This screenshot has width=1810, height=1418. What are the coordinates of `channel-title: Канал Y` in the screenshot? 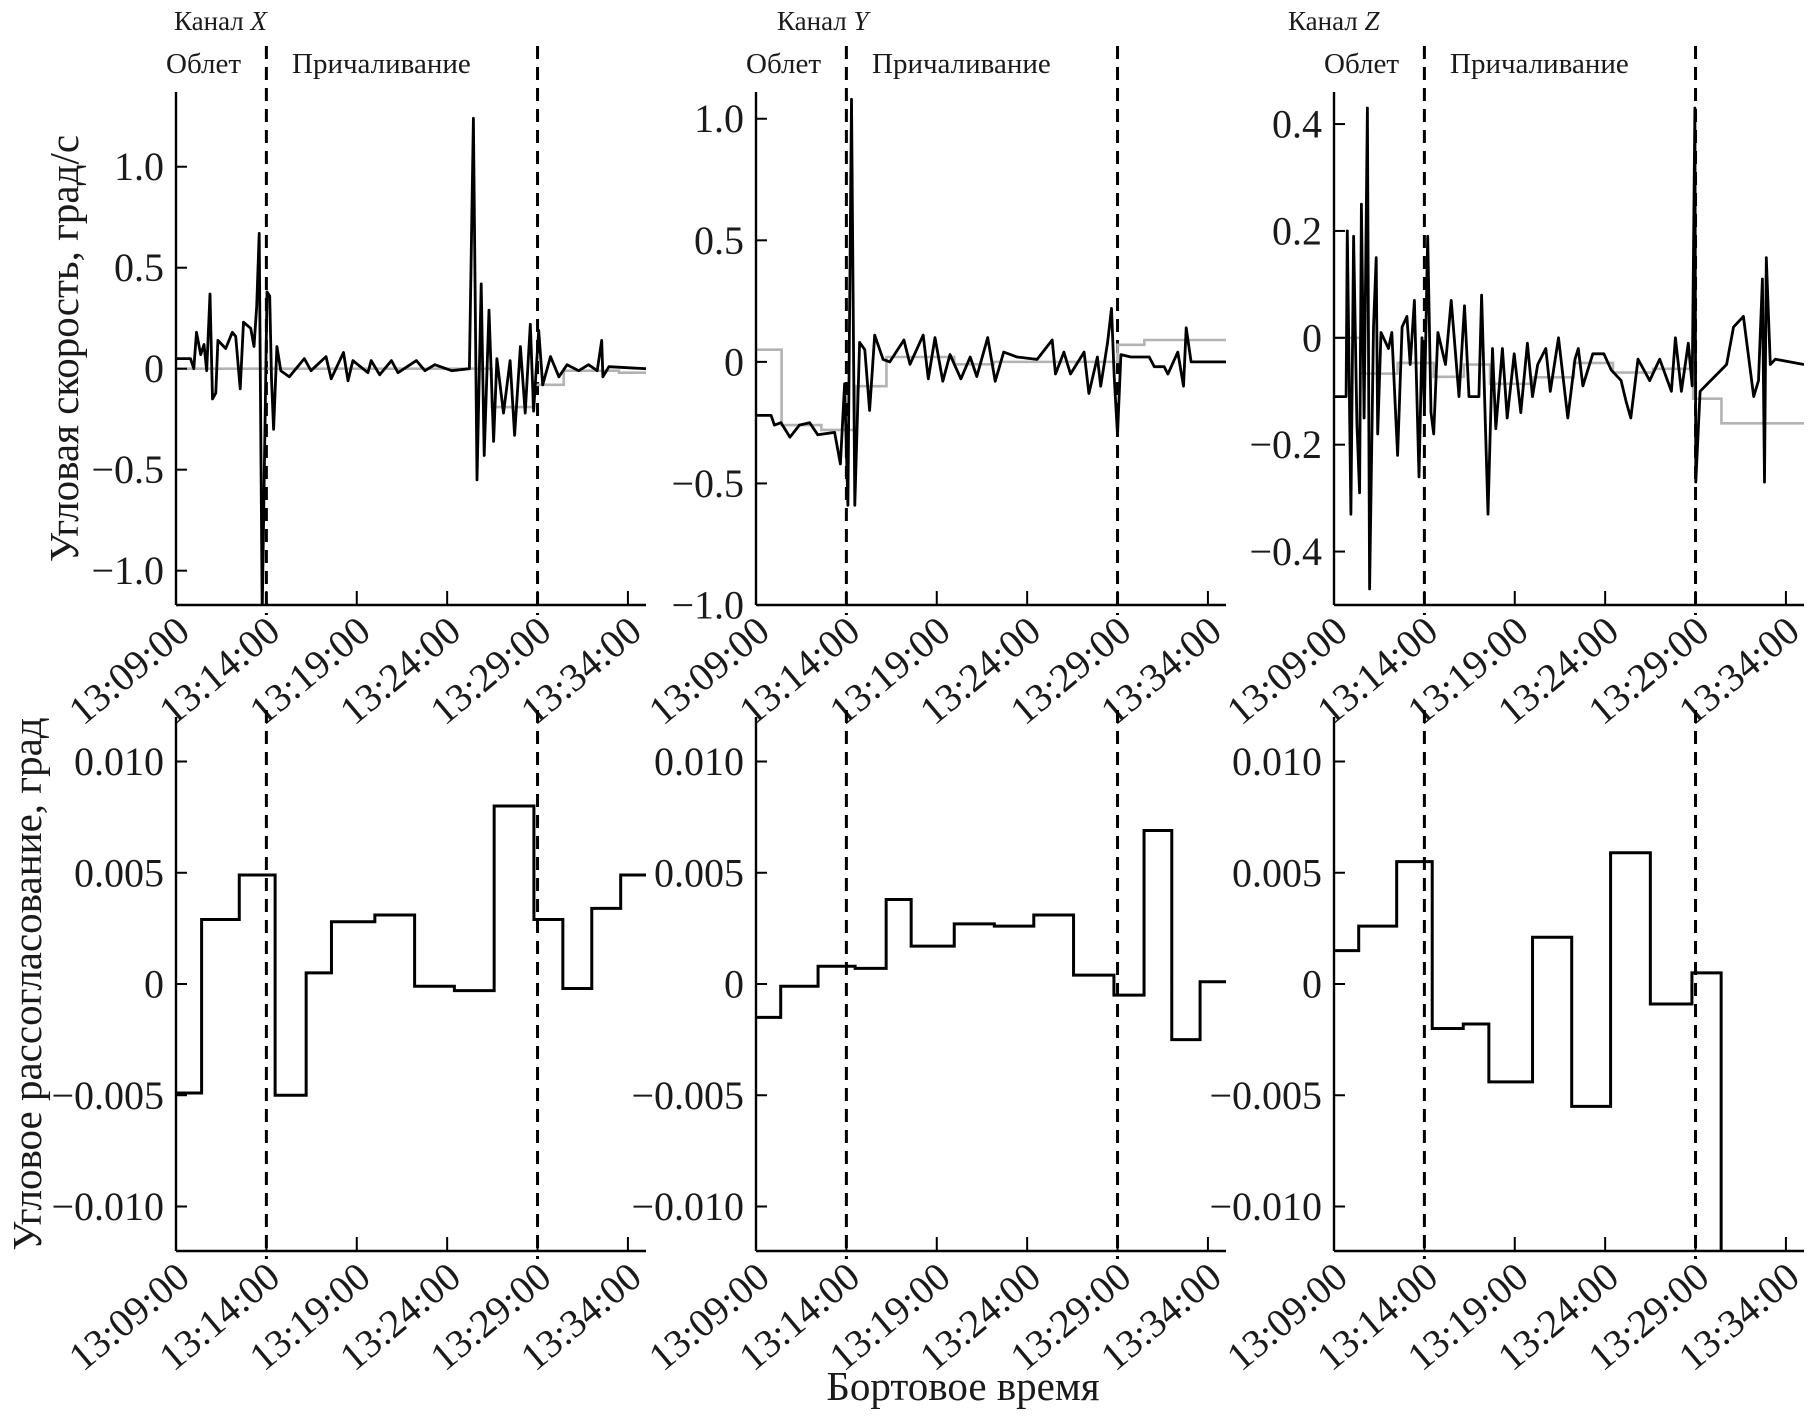 It's located at (824, 21).